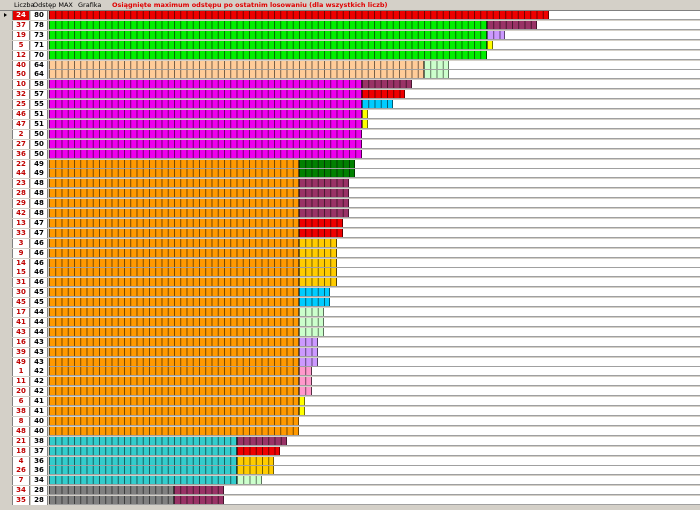  Describe the element at coordinates (21, 65) in the screenshot. I see `number-cell: 40` at that location.